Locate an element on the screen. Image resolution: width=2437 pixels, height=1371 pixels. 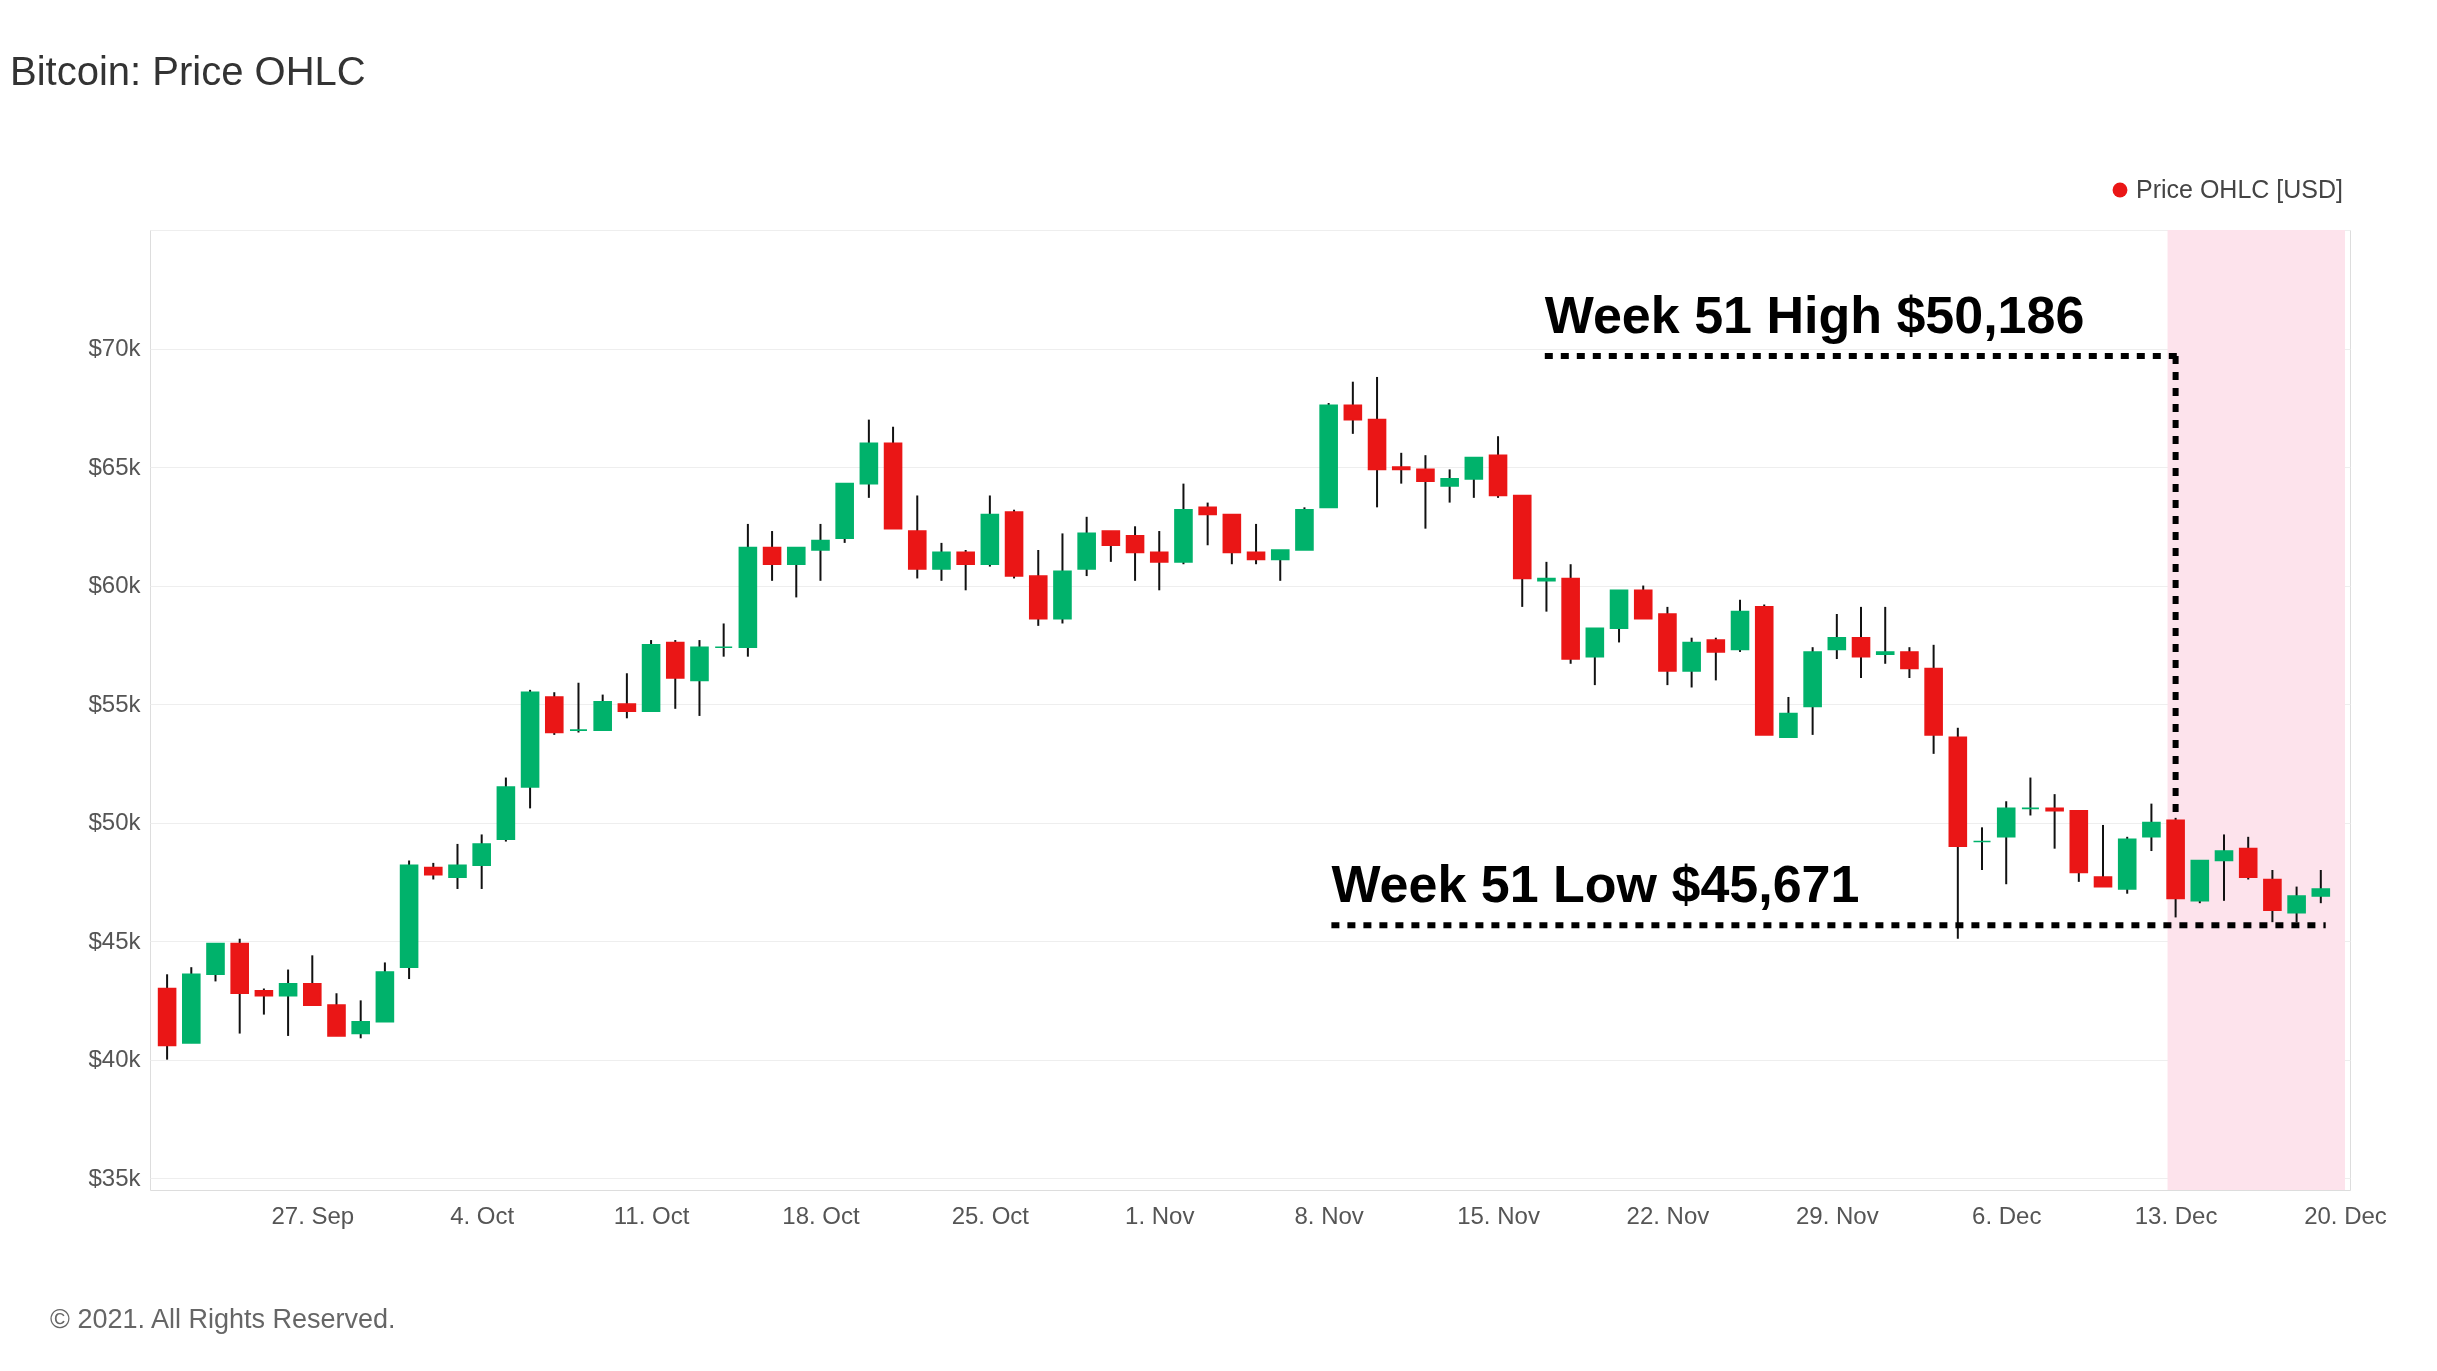
x-tick-label: 29. Nov is located at coordinates (1837, 1215).